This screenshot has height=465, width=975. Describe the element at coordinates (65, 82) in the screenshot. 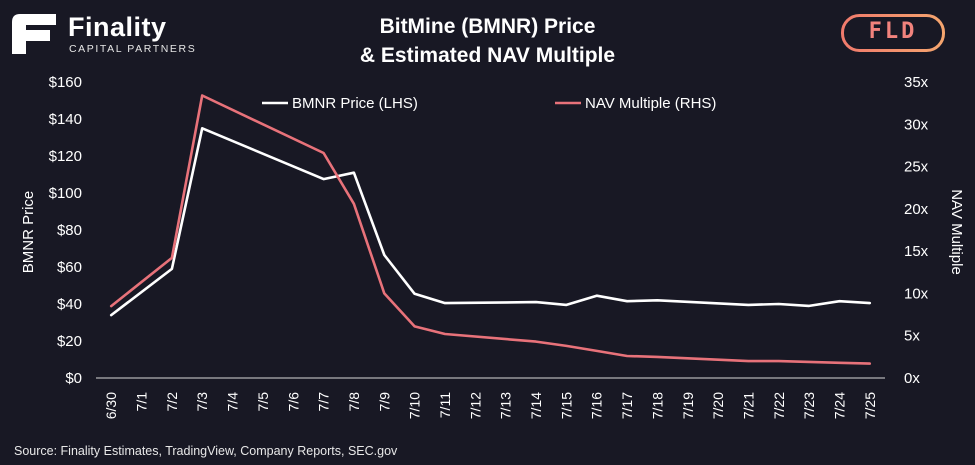

I see `y-left-tick-label: $160` at that location.